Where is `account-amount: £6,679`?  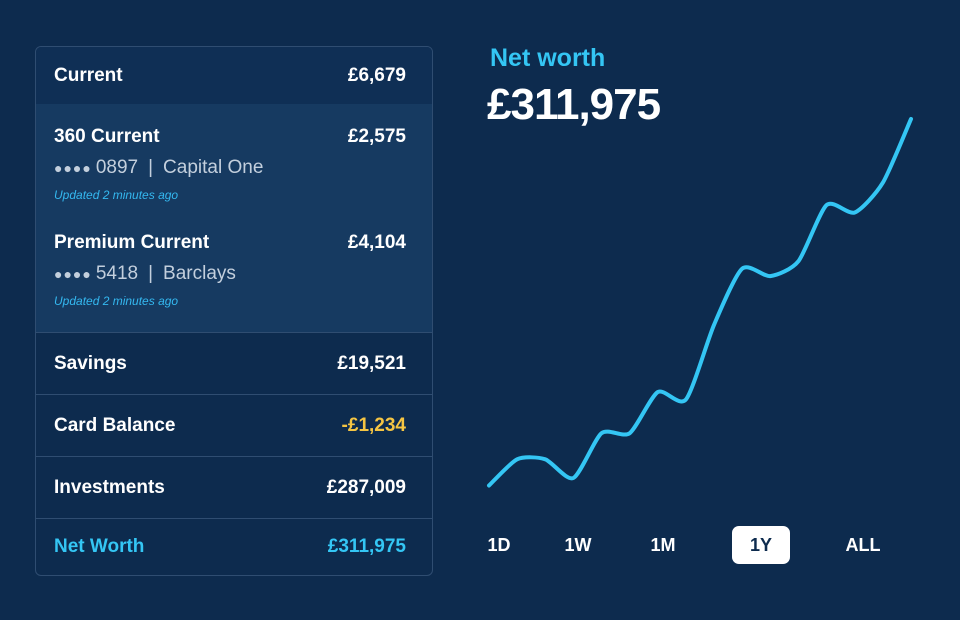
account-amount: £6,679 is located at coordinates (376, 75).